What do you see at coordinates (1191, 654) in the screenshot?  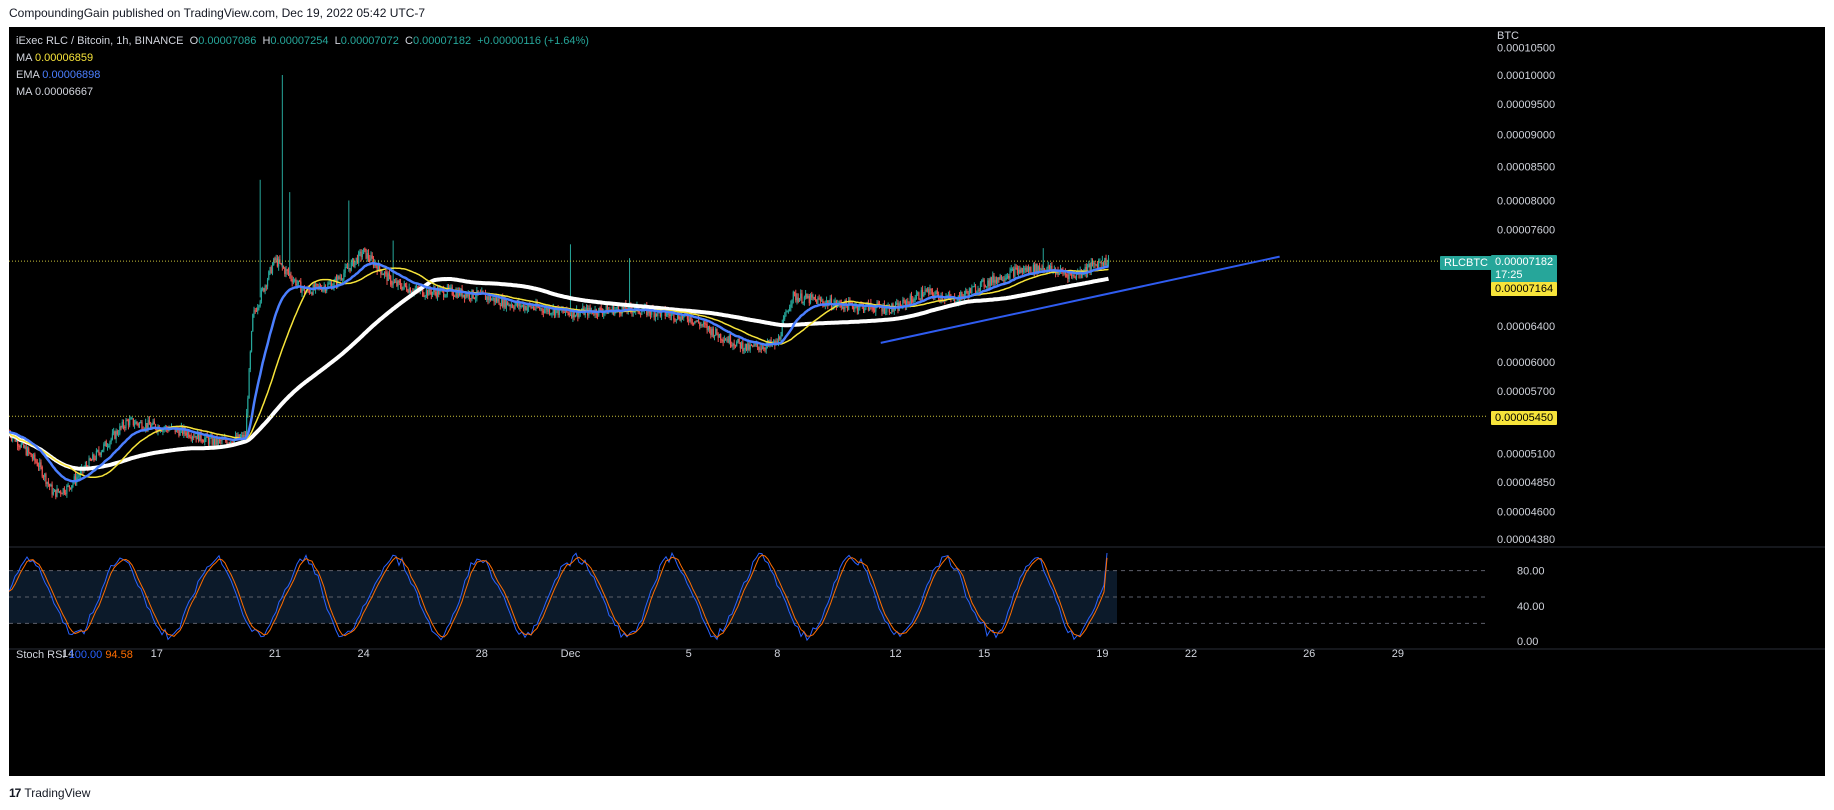 I see `time-axis-tick: 22` at bounding box center [1191, 654].